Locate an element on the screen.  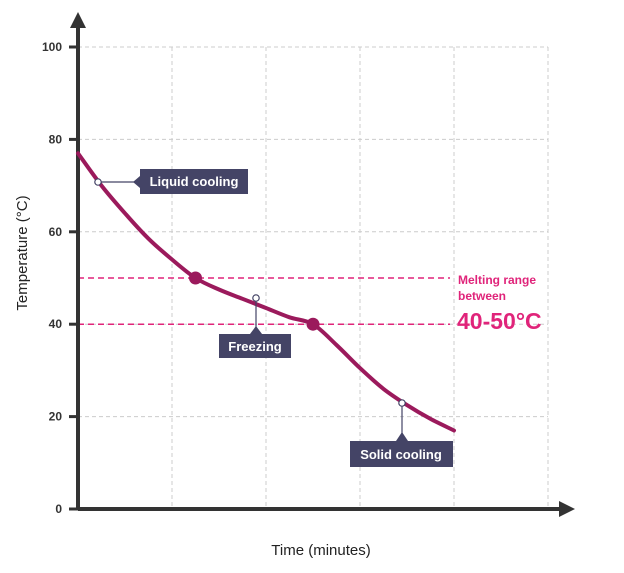
y-tick-label: 80 is located at coordinates (56, 139).